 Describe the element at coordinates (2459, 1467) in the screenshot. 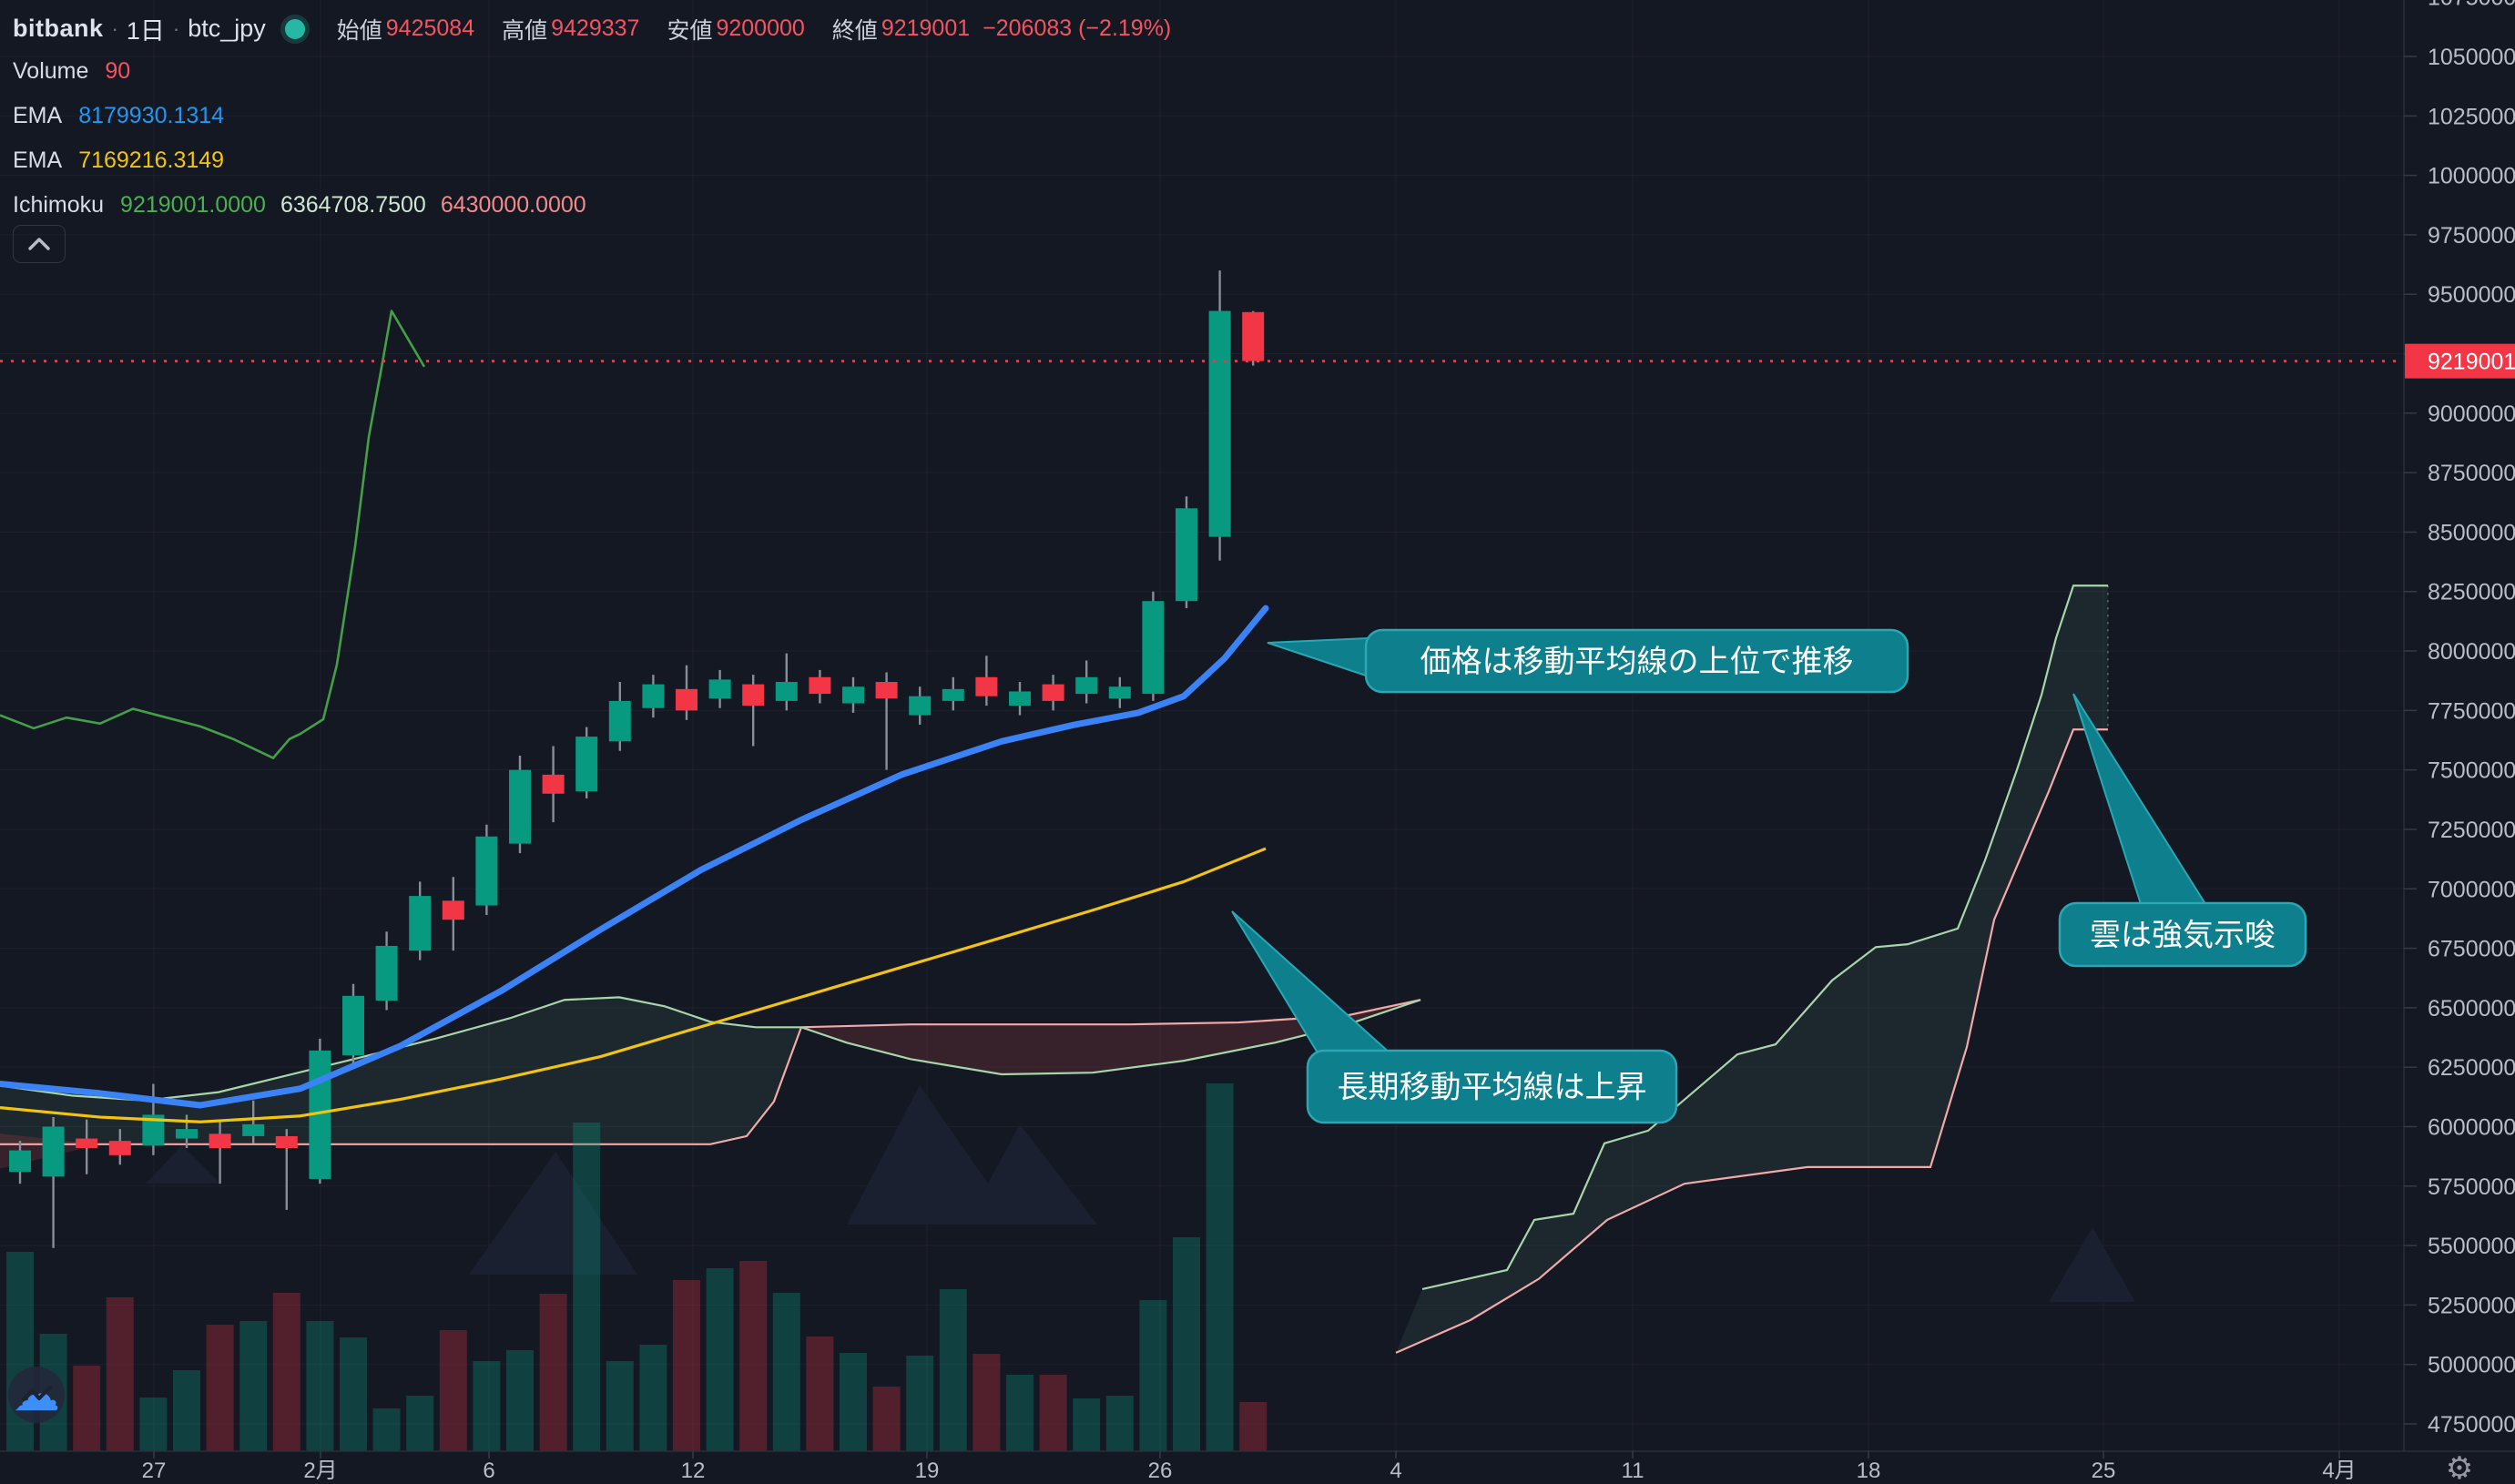

I see `gear-icon: ⚙` at that location.